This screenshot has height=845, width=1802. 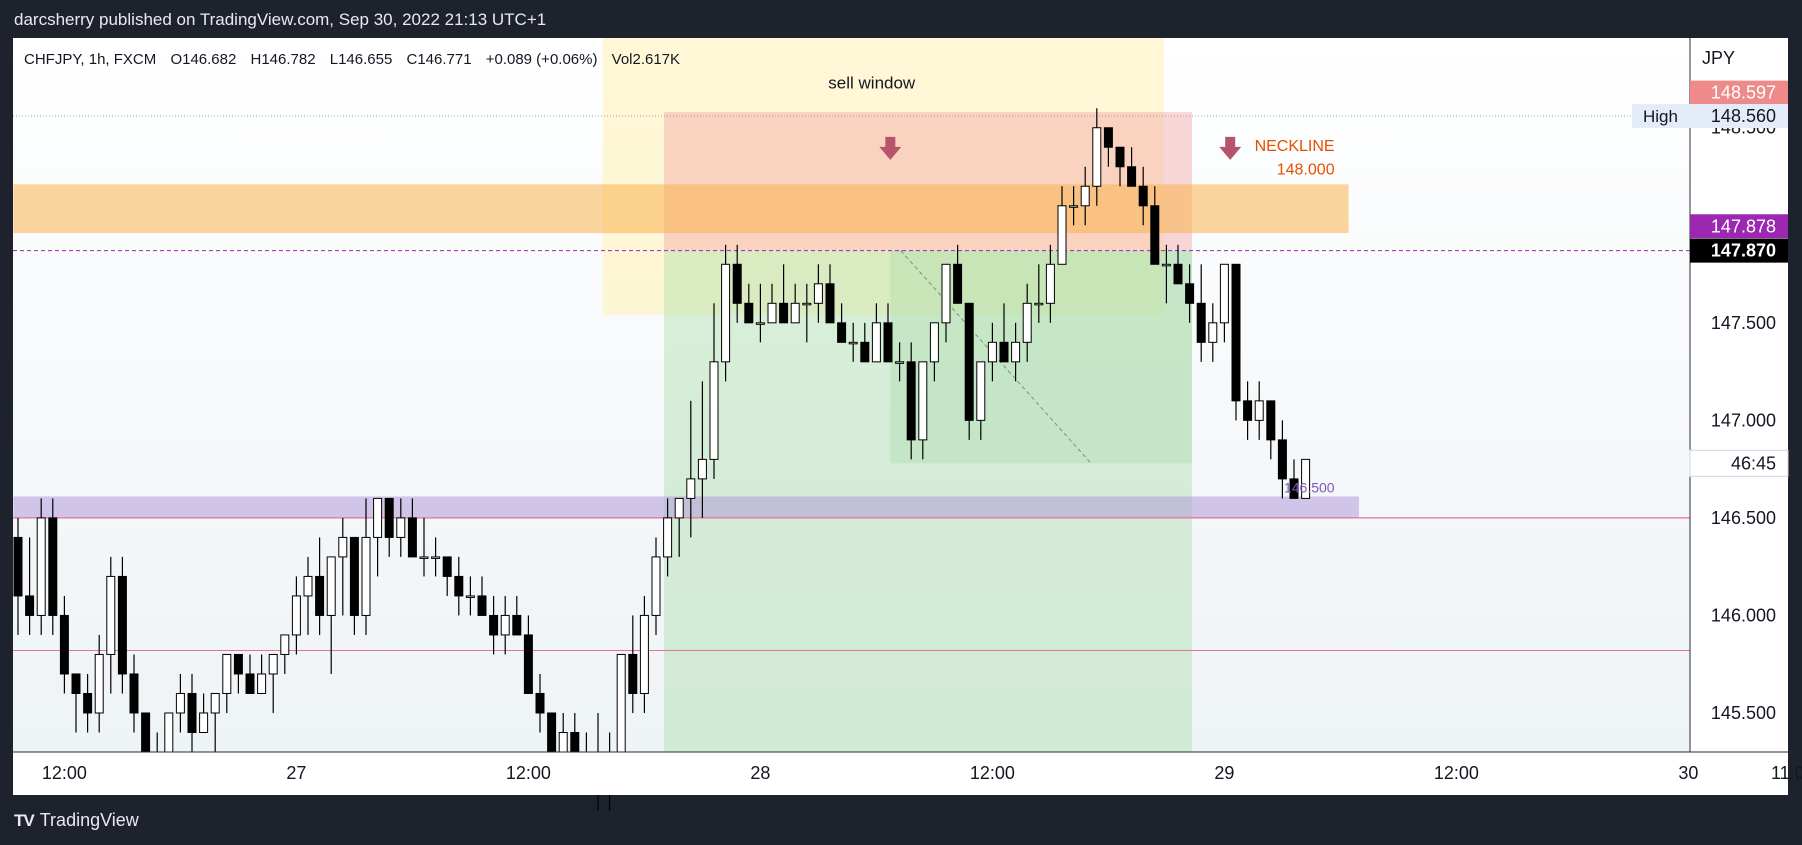 What do you see at coordinates (1743, 323) in the screenshot?
I see `y-tick-label: 147.500` at bounding box center [1743, 323].